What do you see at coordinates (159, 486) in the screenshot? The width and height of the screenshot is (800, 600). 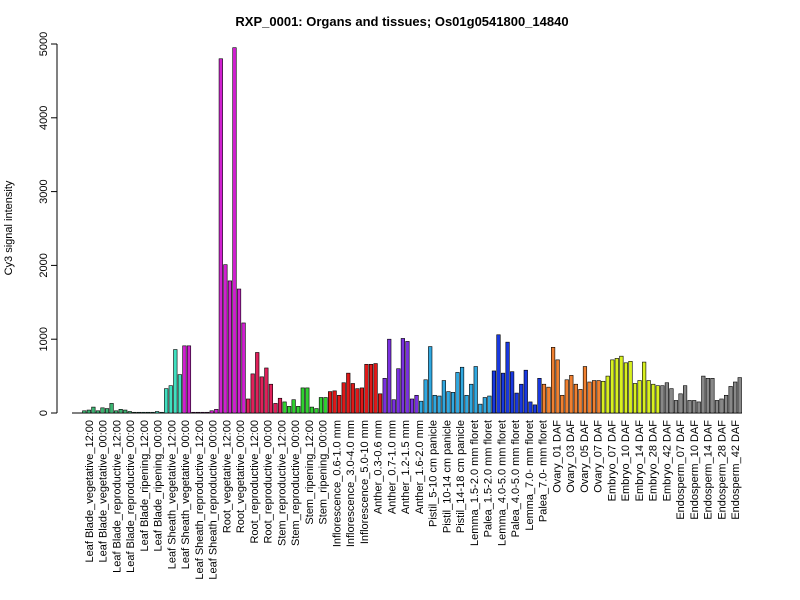 I see `x-tick-label: Leaf Blade_ripening_00:00` at bounding box center [159, 486].